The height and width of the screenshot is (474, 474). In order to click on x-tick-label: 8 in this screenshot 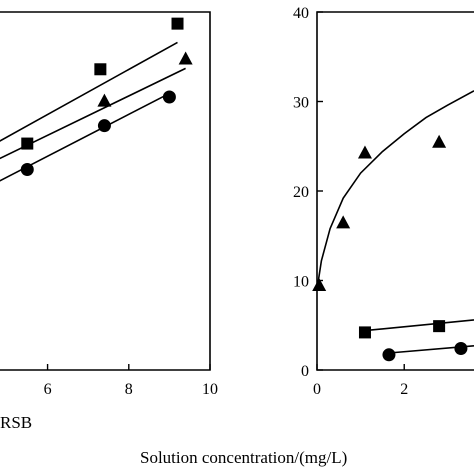, I will do `click(129, 389)`.